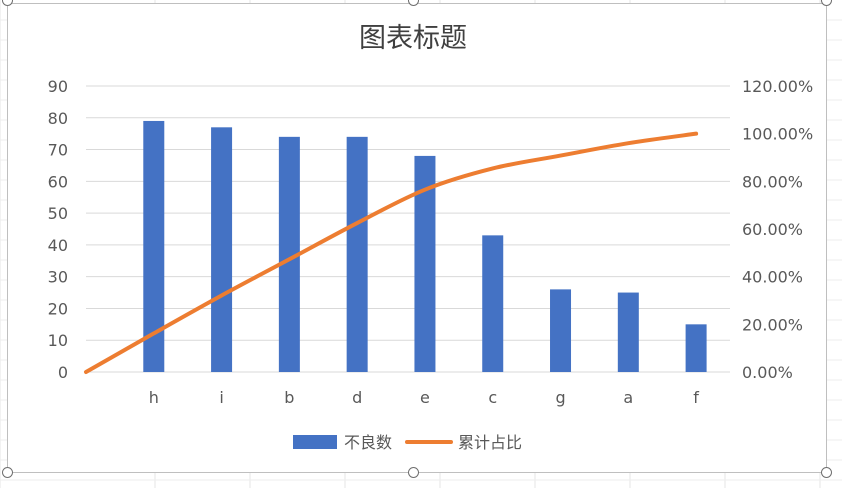  What do you see at coordinates (425, 397) in the screenshot?
I see `x-axis-tick-label: e` at bounding box center [425, 397].